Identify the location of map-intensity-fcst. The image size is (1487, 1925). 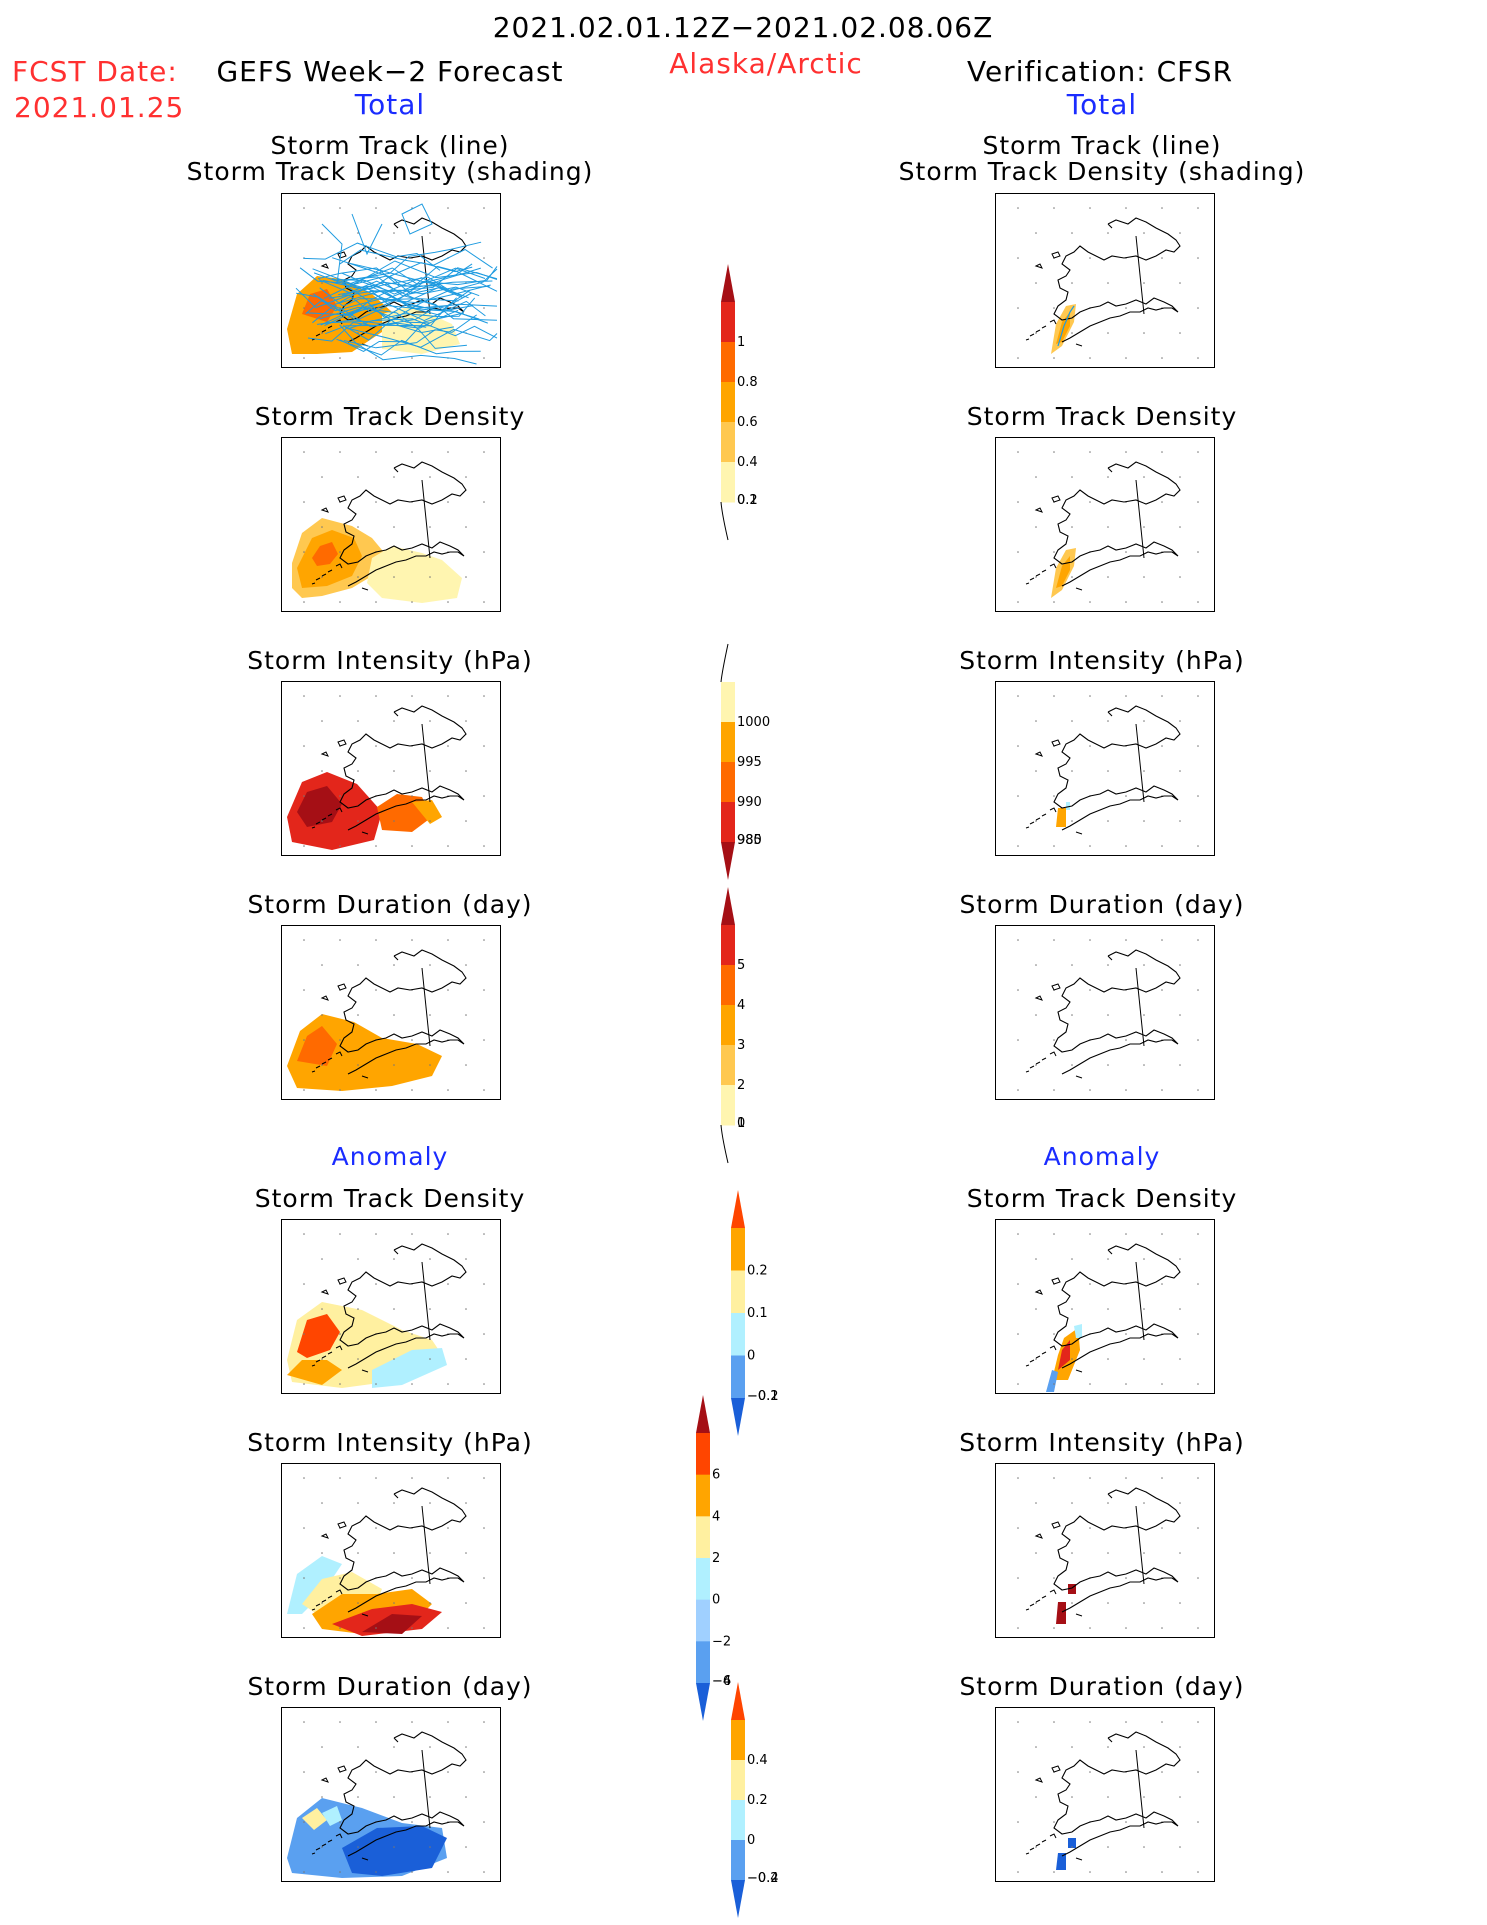
(391, 768).